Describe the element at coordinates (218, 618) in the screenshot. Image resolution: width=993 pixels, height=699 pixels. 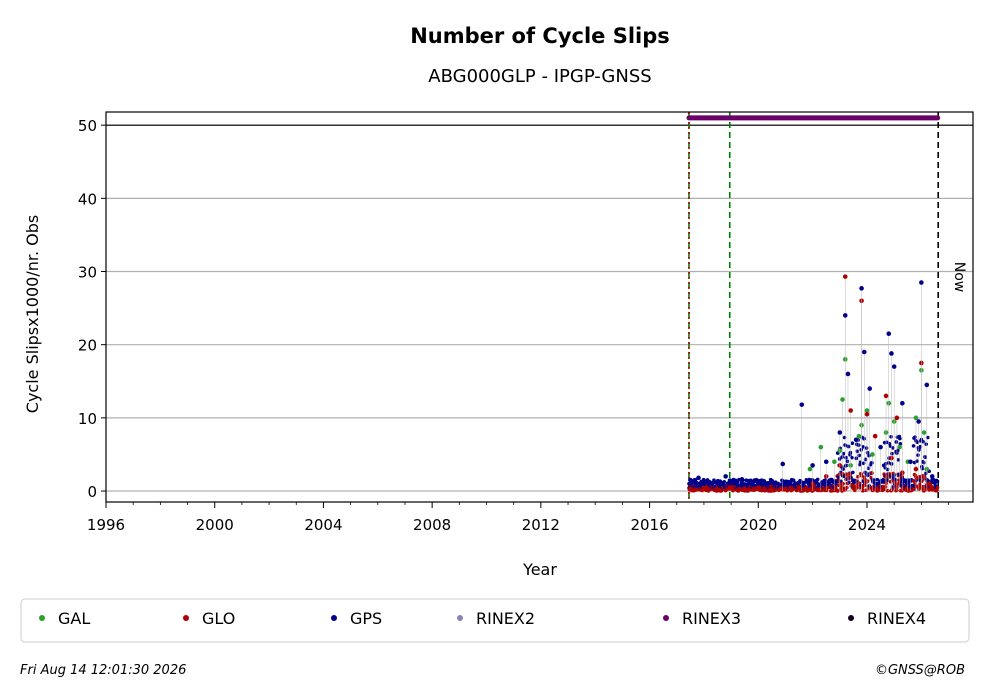
I see `legend-label-glo: GLO` at that location.